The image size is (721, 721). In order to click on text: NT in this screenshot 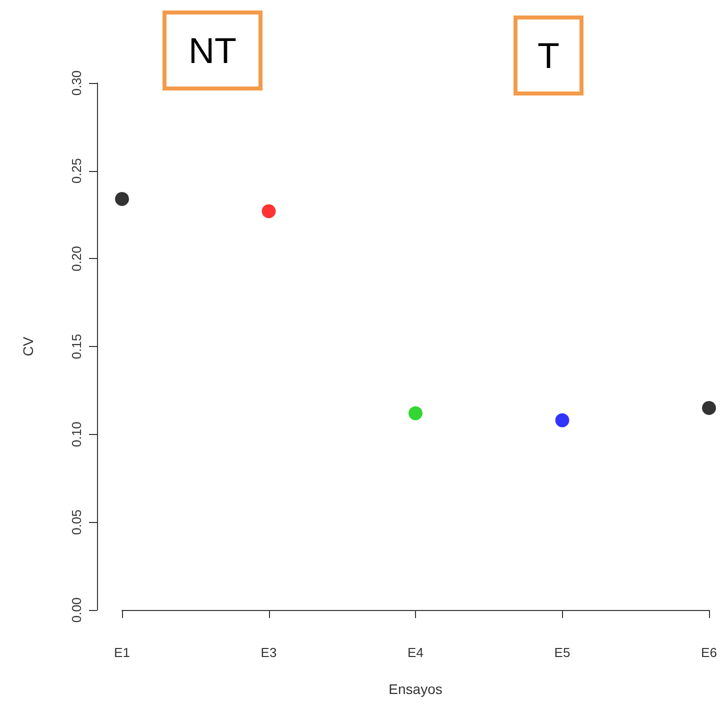, I will do `click(212, 50)`.